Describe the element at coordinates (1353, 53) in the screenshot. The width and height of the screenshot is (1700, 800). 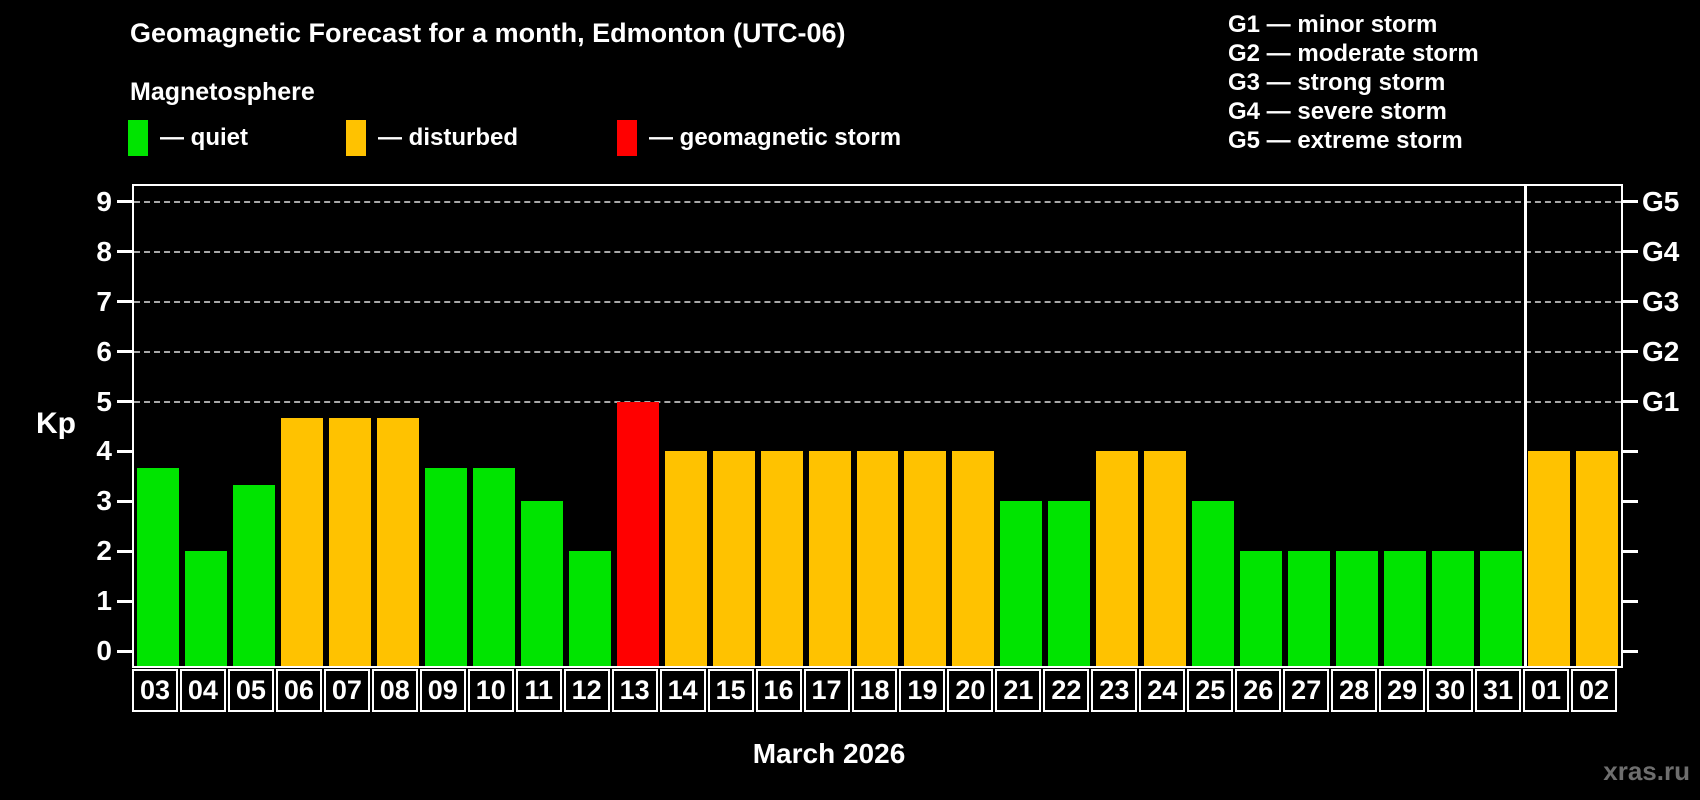
I see `storm-scale-line-g2: G2 — moderate storm` at that location.